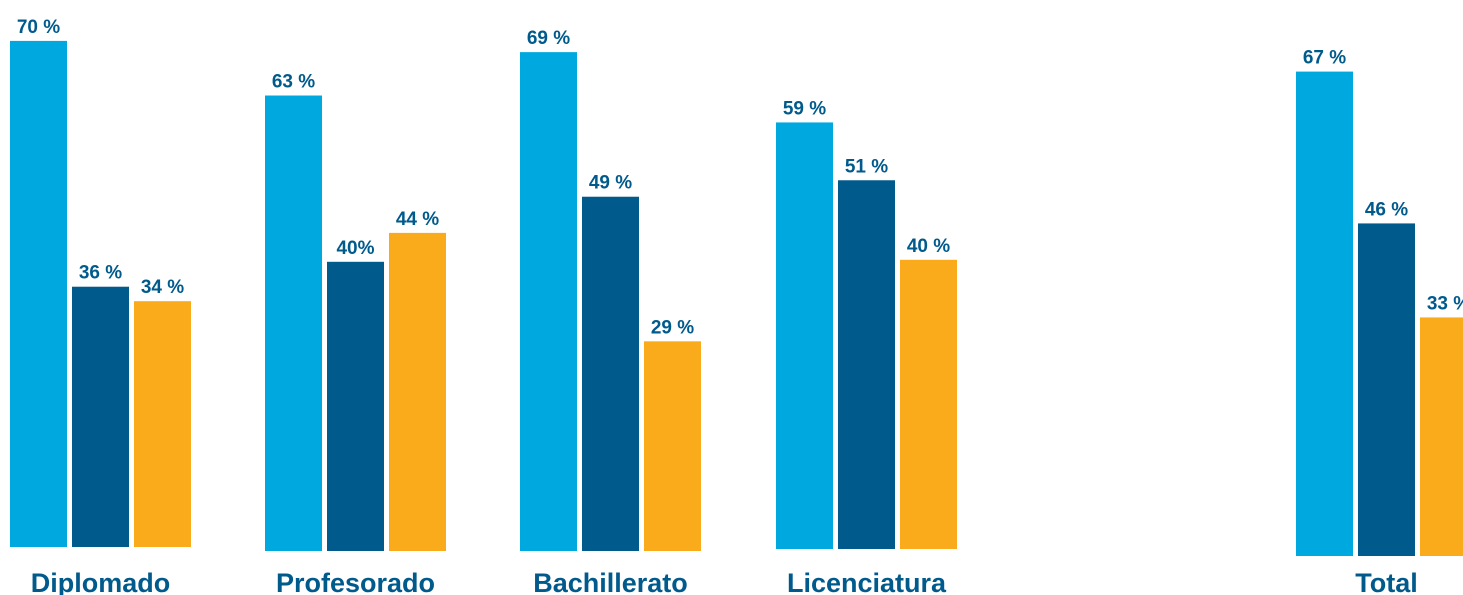  I want to click on value-label-licenciatura-3: 40 %, so click(928, 246).